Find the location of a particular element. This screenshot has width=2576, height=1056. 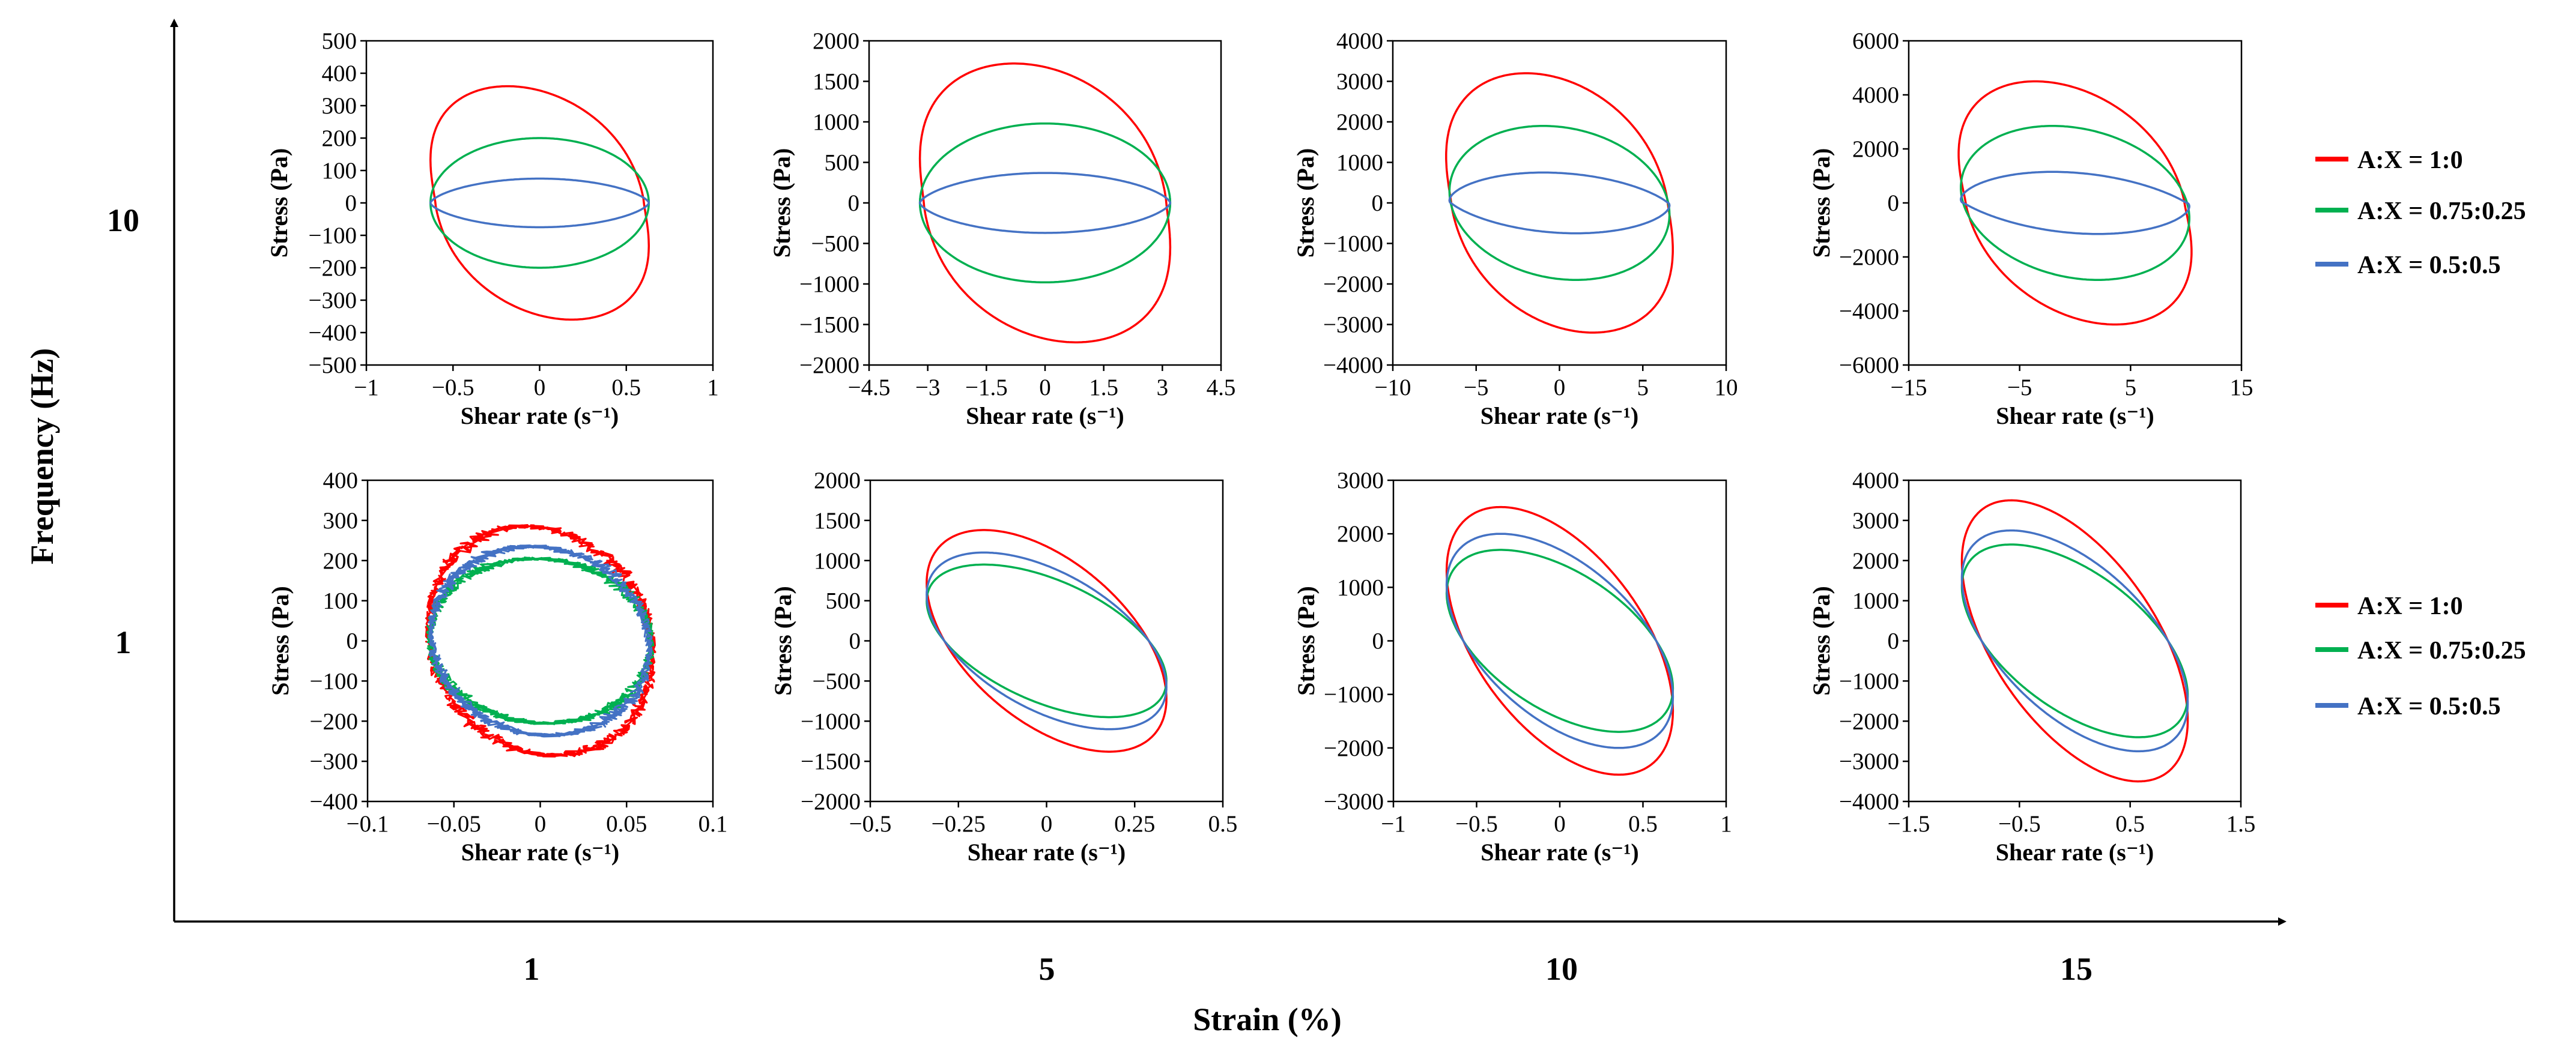

x-tick-label: 15 is located at coordinates (2241, 387).